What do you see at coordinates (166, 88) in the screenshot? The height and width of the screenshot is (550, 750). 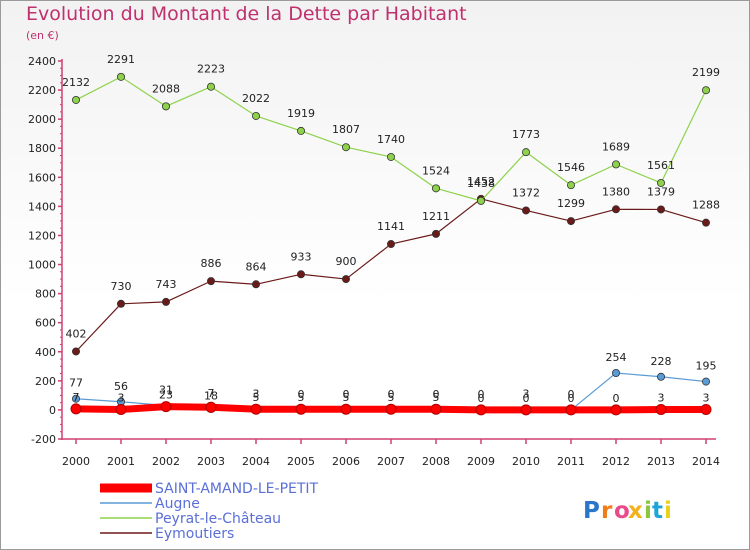 I see `data-label: 2088` at bounding box center [166, 88].